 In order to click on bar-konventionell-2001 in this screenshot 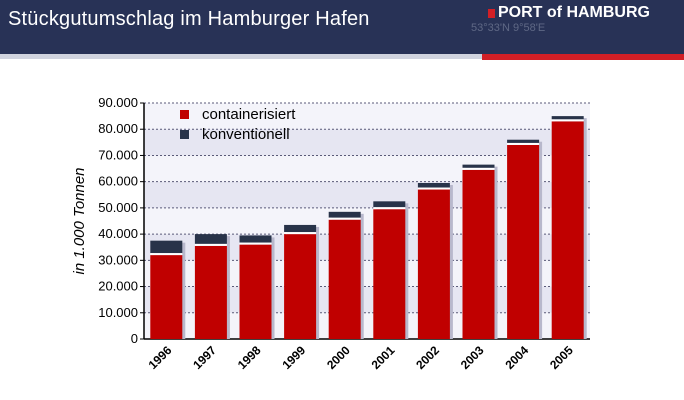, I will do `click(389, 204)`.